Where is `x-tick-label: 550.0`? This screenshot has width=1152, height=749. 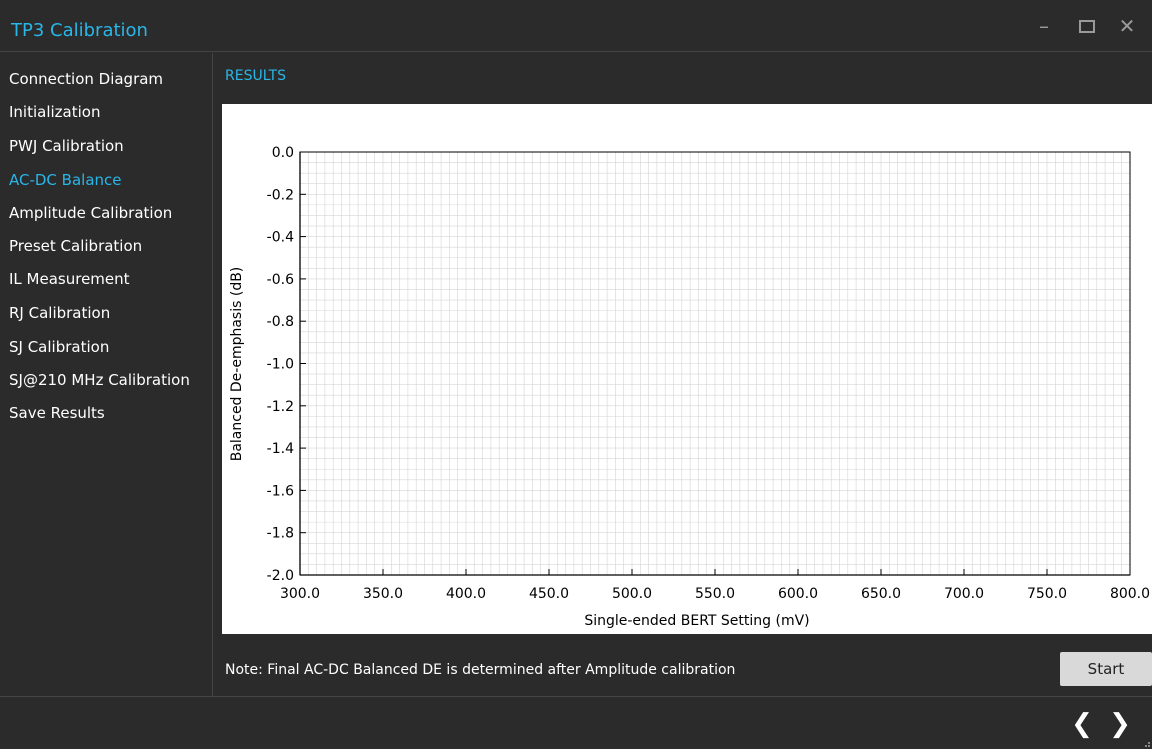
x-tick-label: 550.0 is located at coordinates (715, 594).